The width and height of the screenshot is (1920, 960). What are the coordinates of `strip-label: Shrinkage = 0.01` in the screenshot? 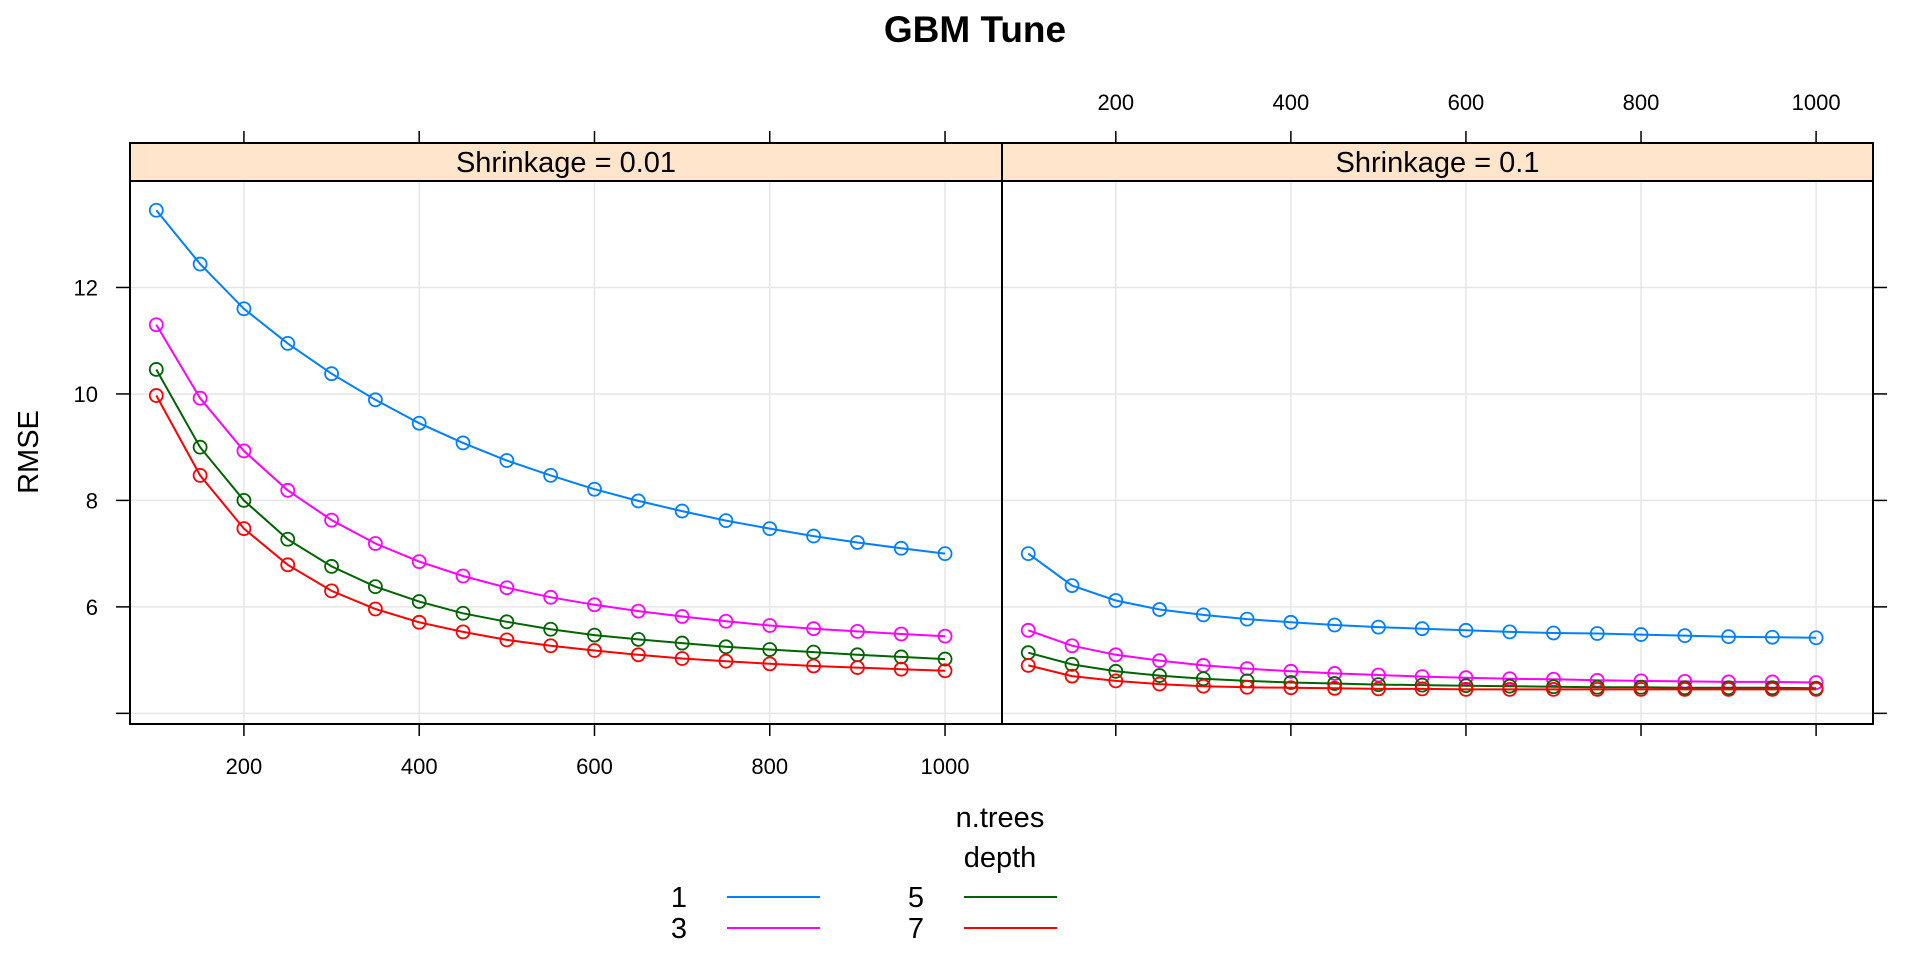 It's located at (566, 163).